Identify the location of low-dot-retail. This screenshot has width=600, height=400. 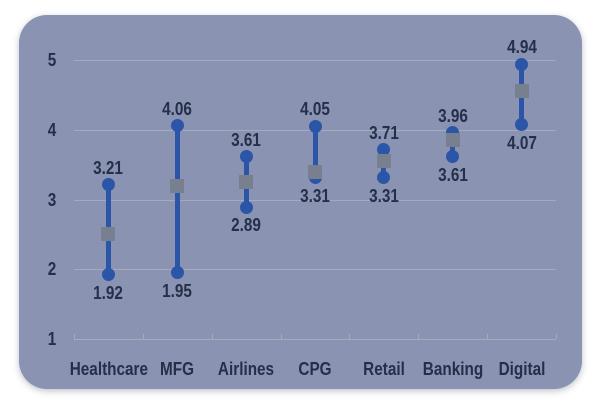
(384, 178).